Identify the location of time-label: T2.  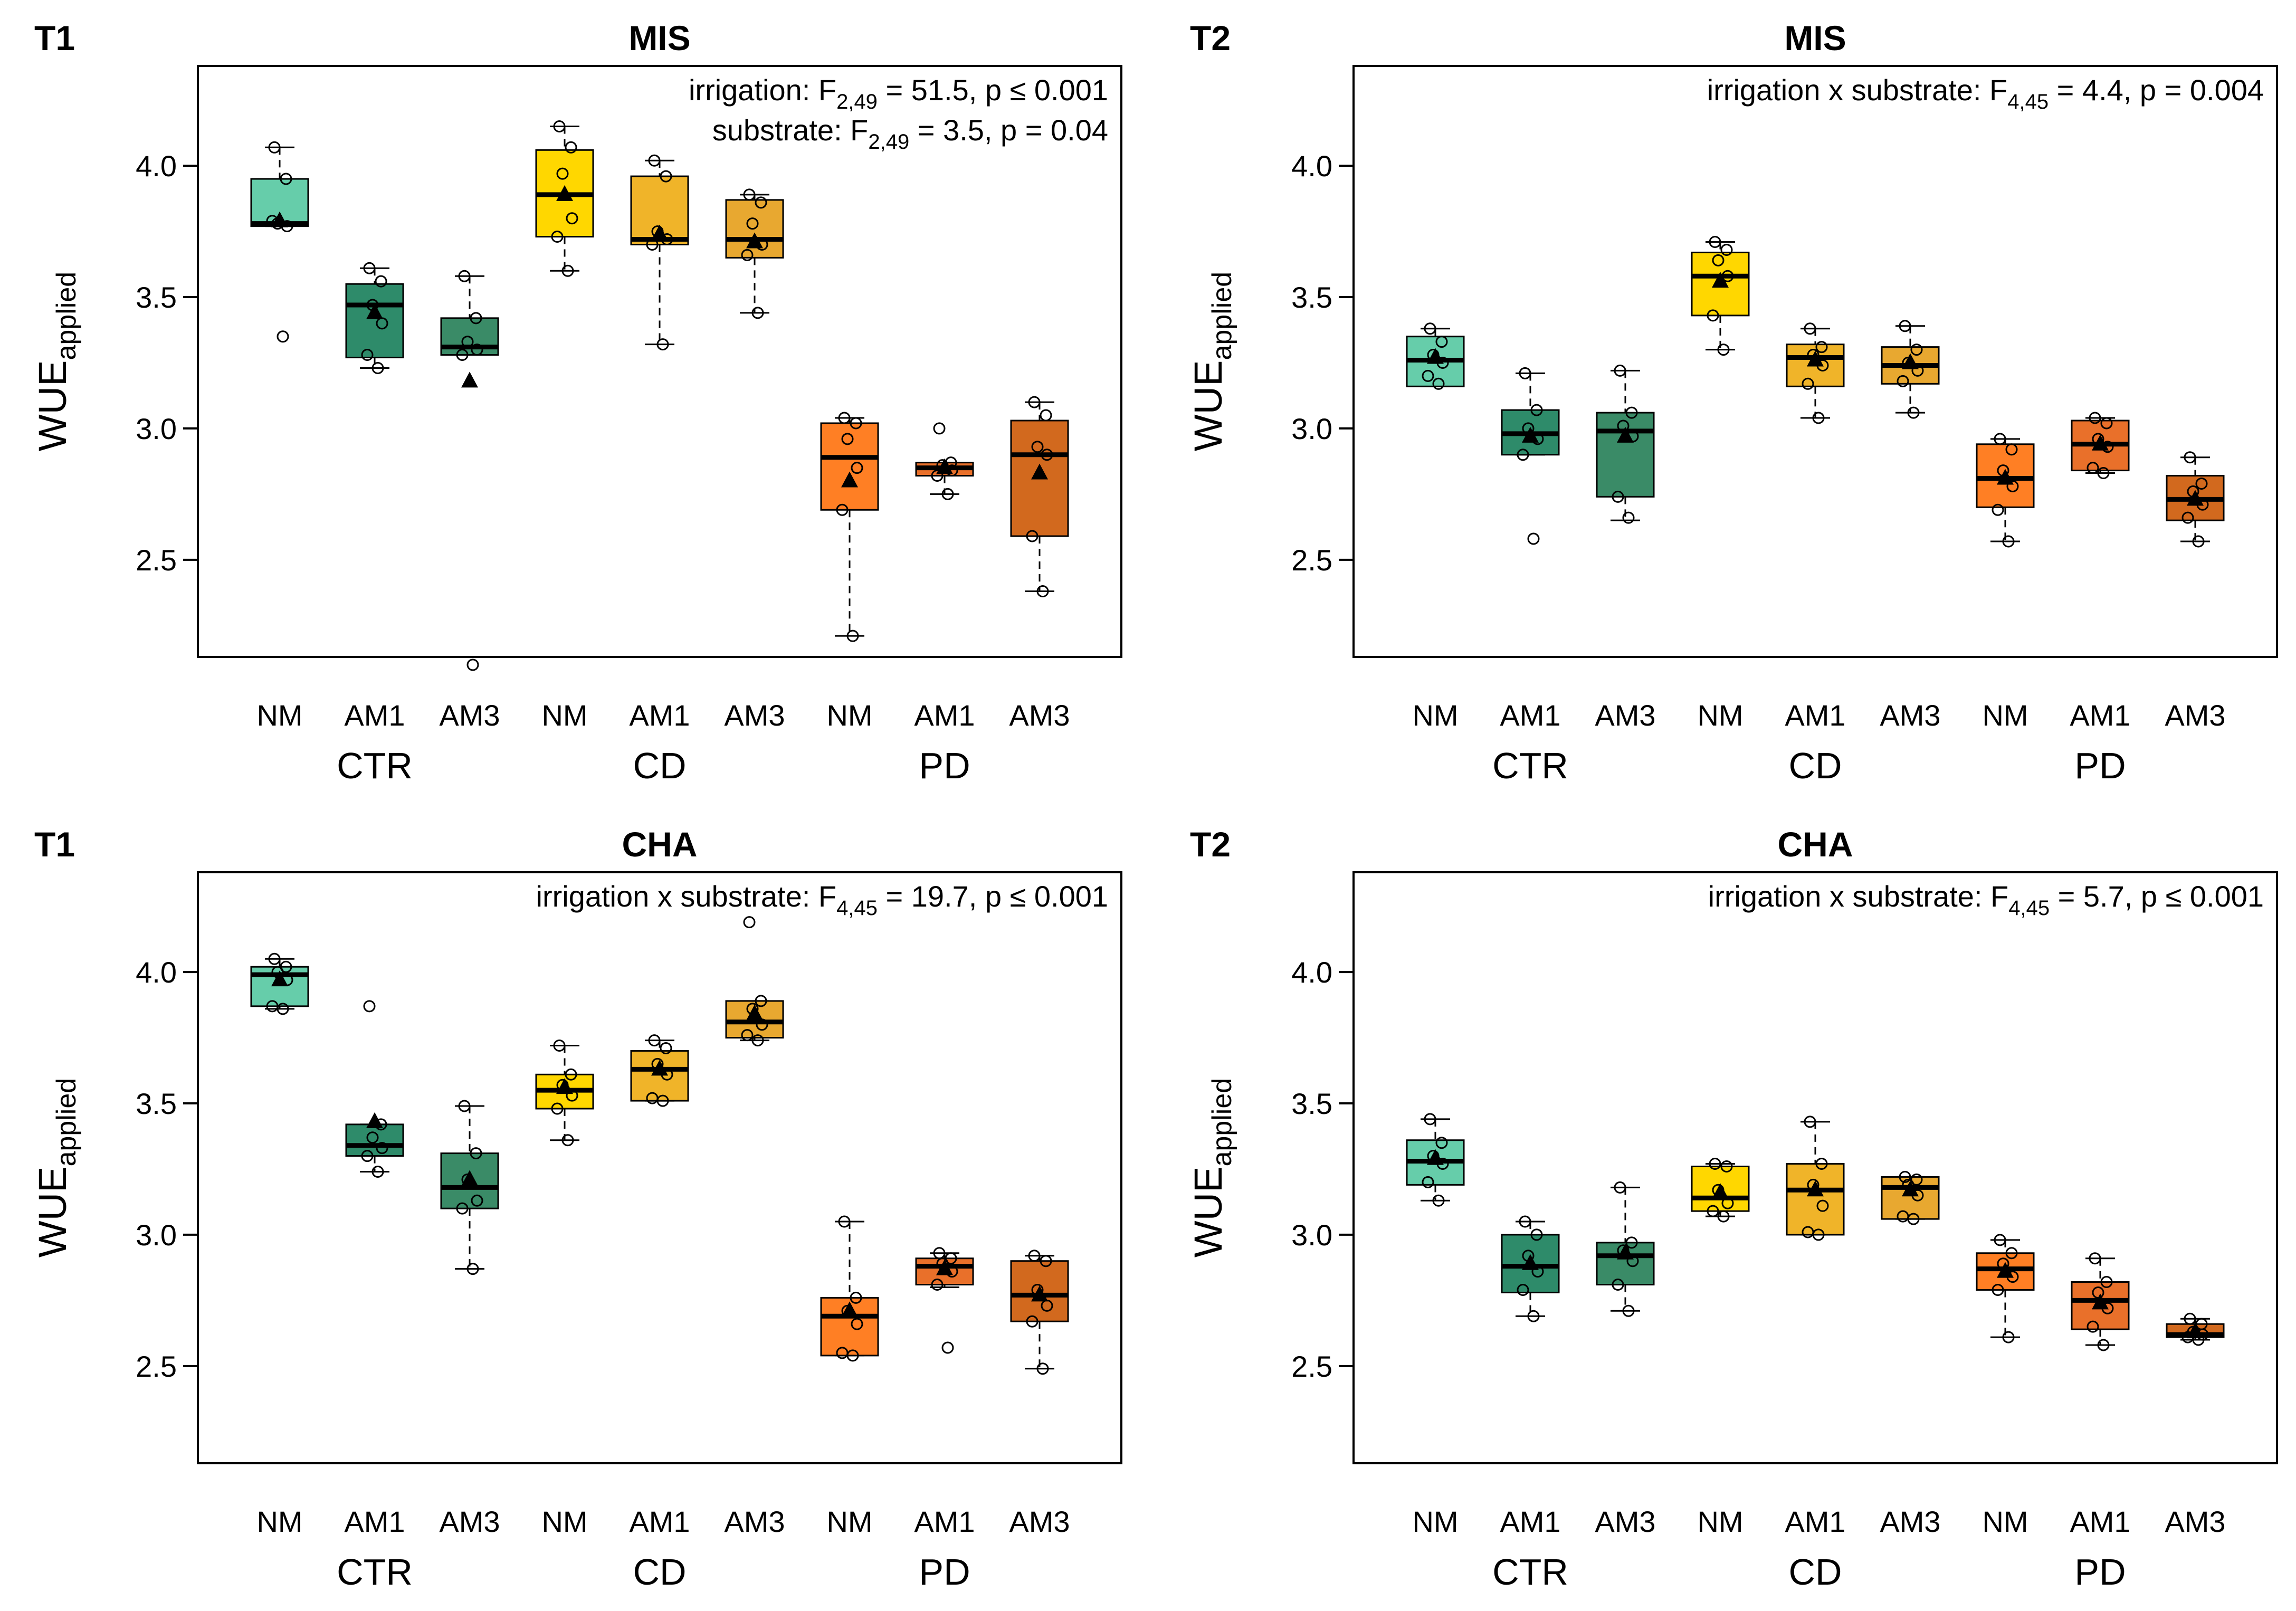
(1210, 38).